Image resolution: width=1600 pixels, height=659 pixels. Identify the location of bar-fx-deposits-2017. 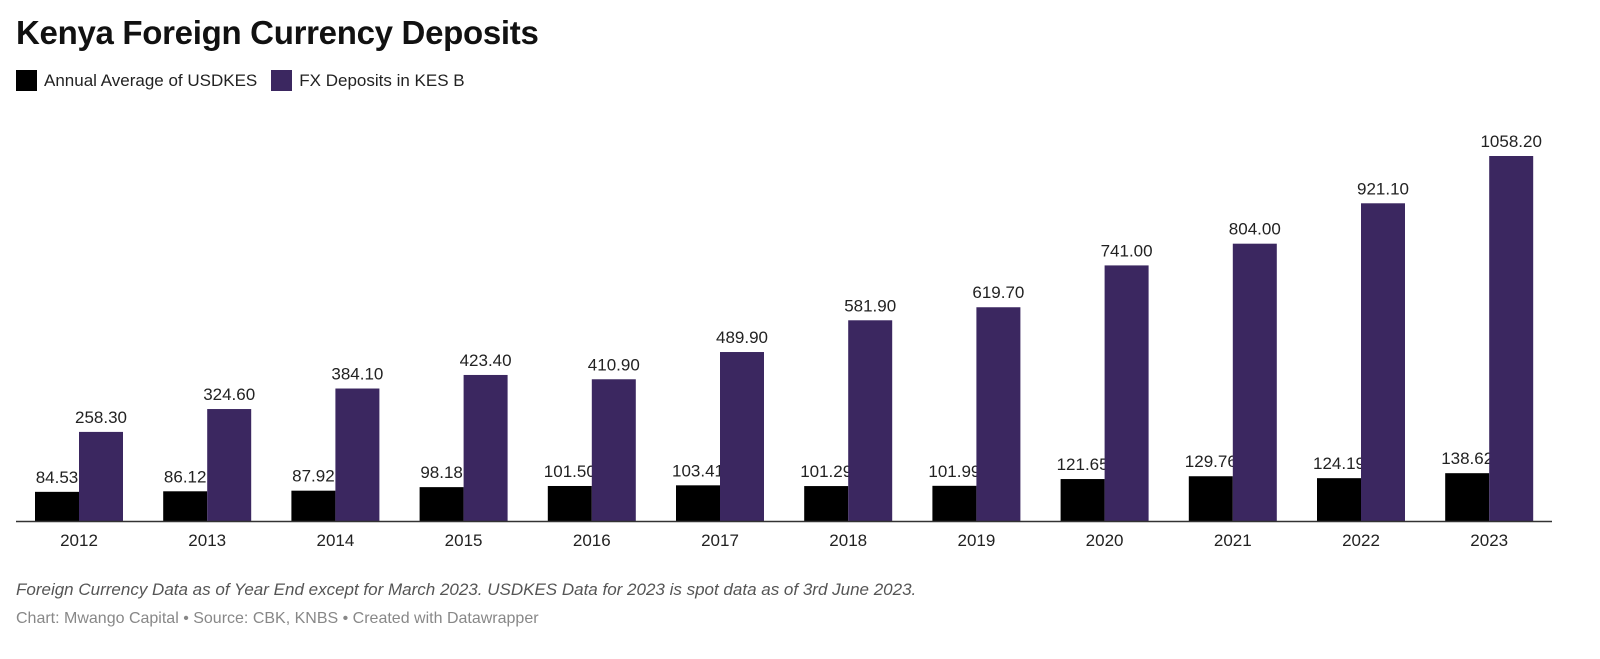
(742, 436).